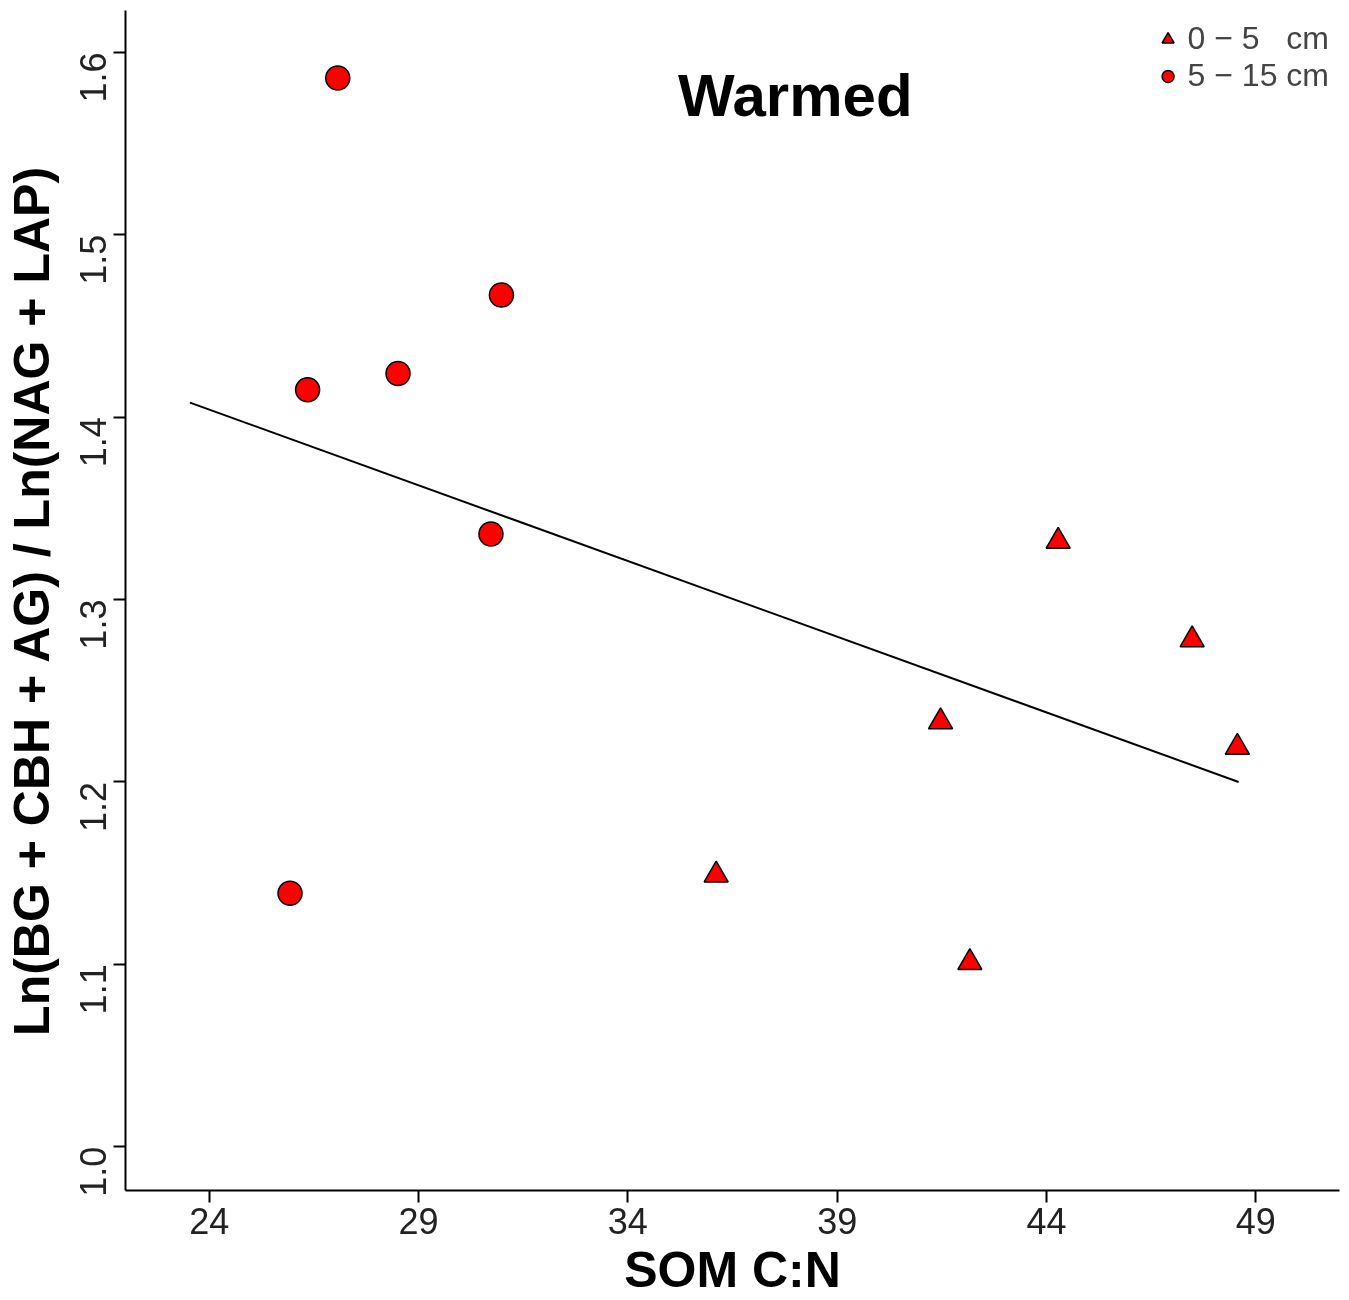 This screenshot has height=1300, width=1349. Describe the element at coordinates (94, 989) in the screenshot. I see `y-tick-label: 1.1` at that location.